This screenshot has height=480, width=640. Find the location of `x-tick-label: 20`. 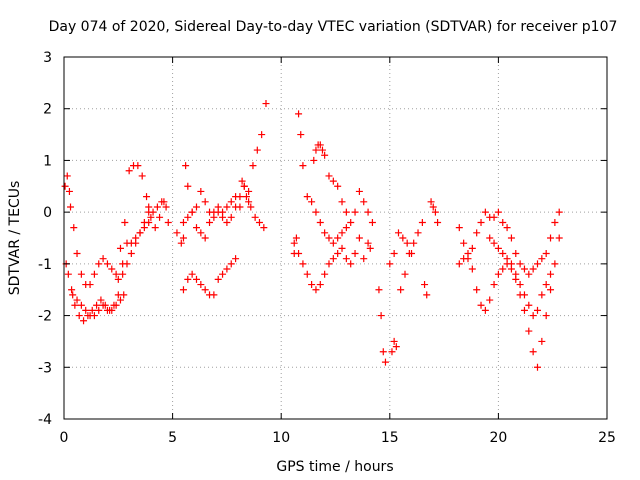

x-tick-label: 20 is located at coordinates (498, 438).